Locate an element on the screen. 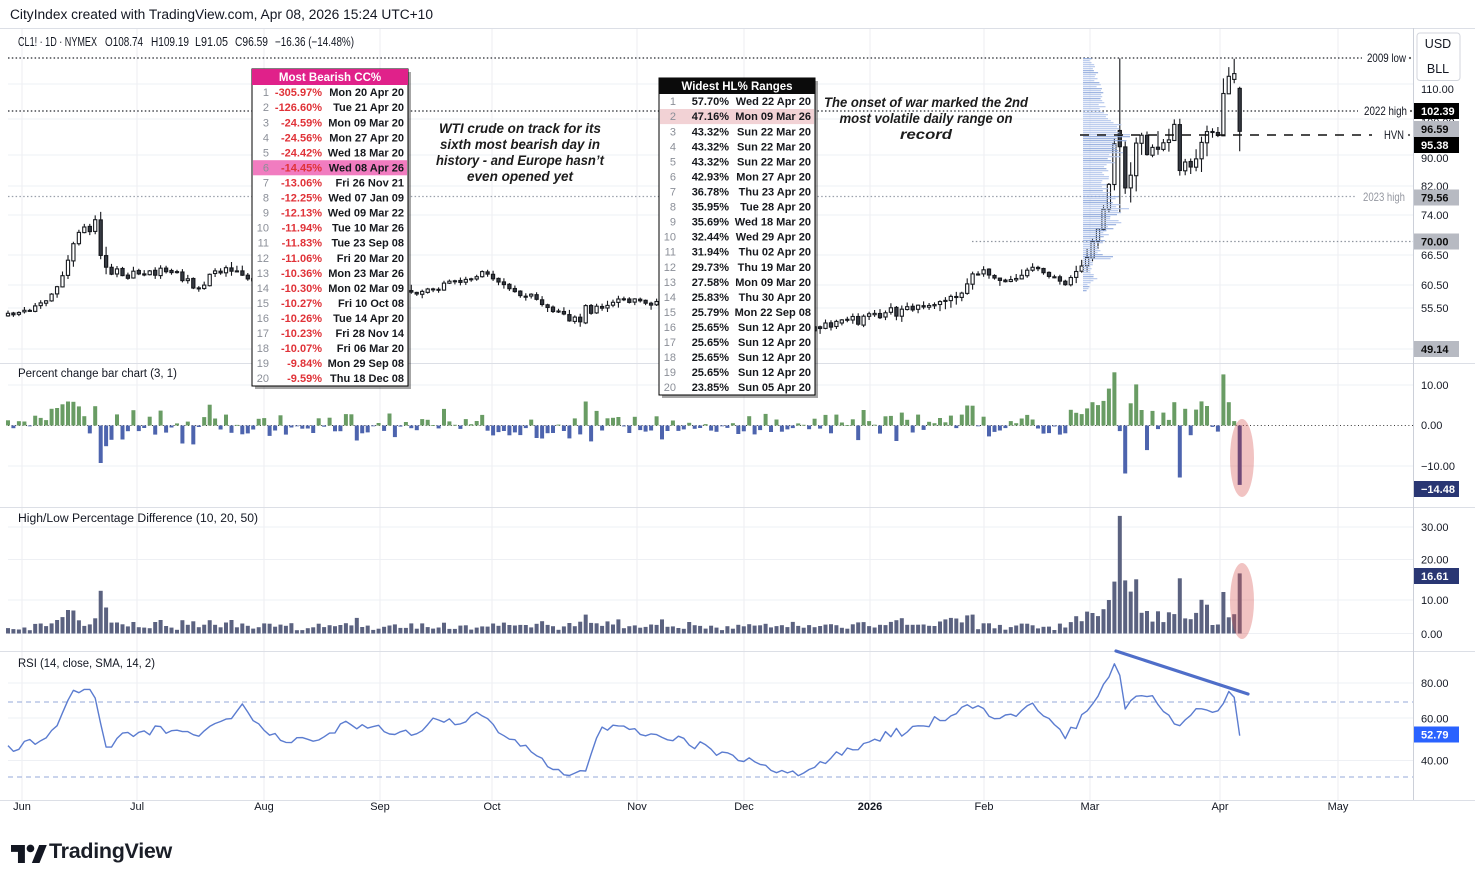  svg-text: -12.13% is located at coordinates (301, 214).